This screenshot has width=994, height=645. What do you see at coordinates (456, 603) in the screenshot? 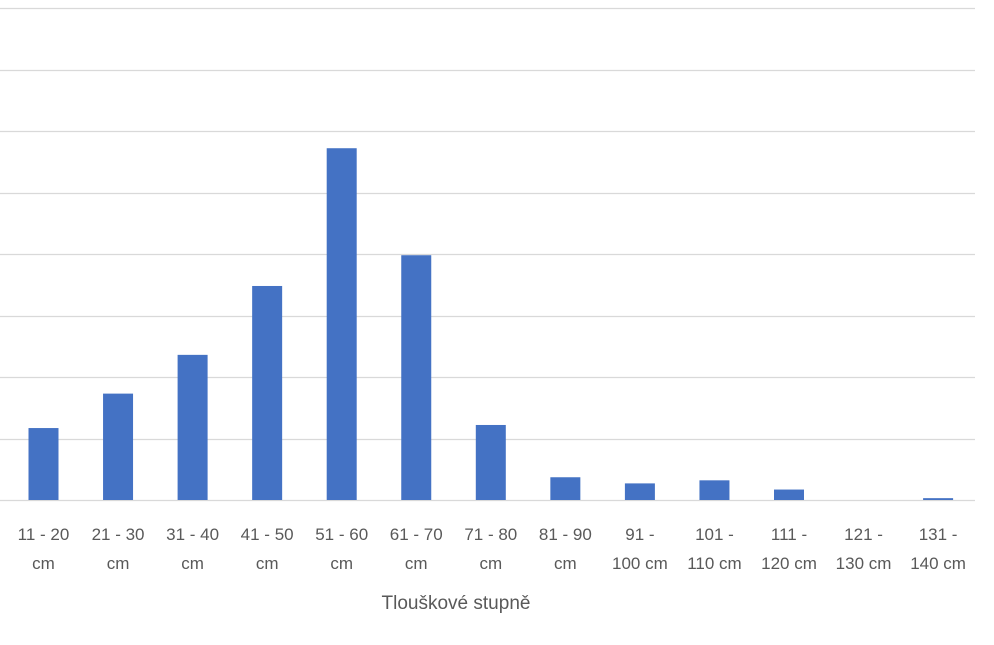
I see `x-axis-title: Tlouškové stupně` at bounding box center [456, 603].